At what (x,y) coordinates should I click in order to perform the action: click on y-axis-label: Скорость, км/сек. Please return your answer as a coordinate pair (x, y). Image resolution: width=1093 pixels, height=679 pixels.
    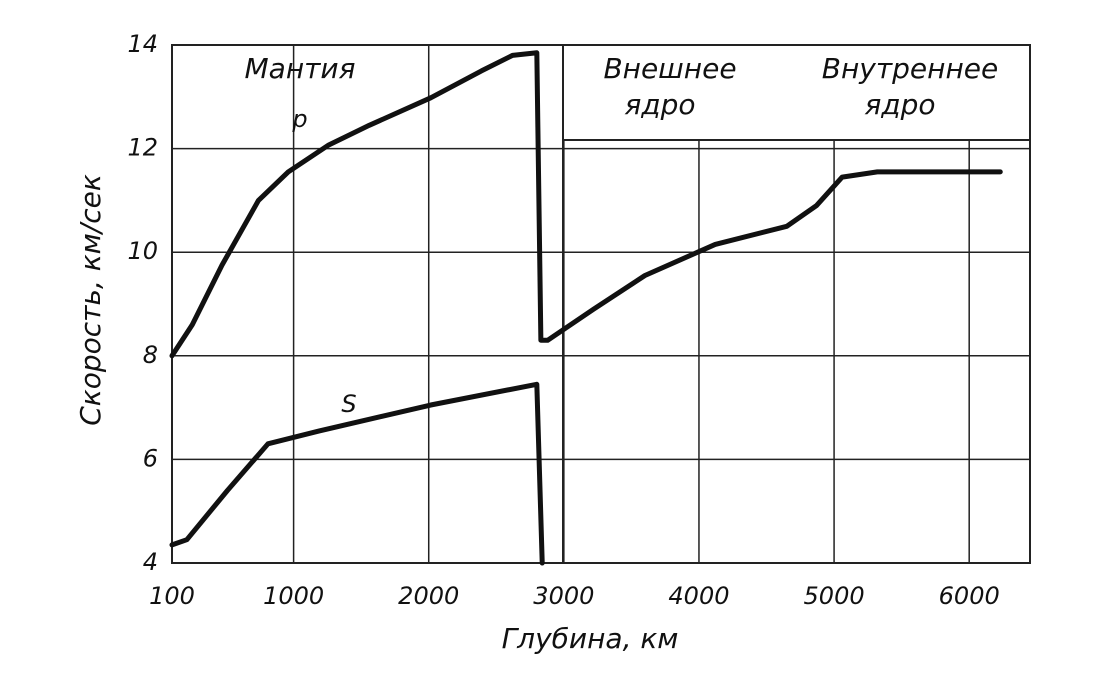
    Looking at the image, I should click on (90, 300).